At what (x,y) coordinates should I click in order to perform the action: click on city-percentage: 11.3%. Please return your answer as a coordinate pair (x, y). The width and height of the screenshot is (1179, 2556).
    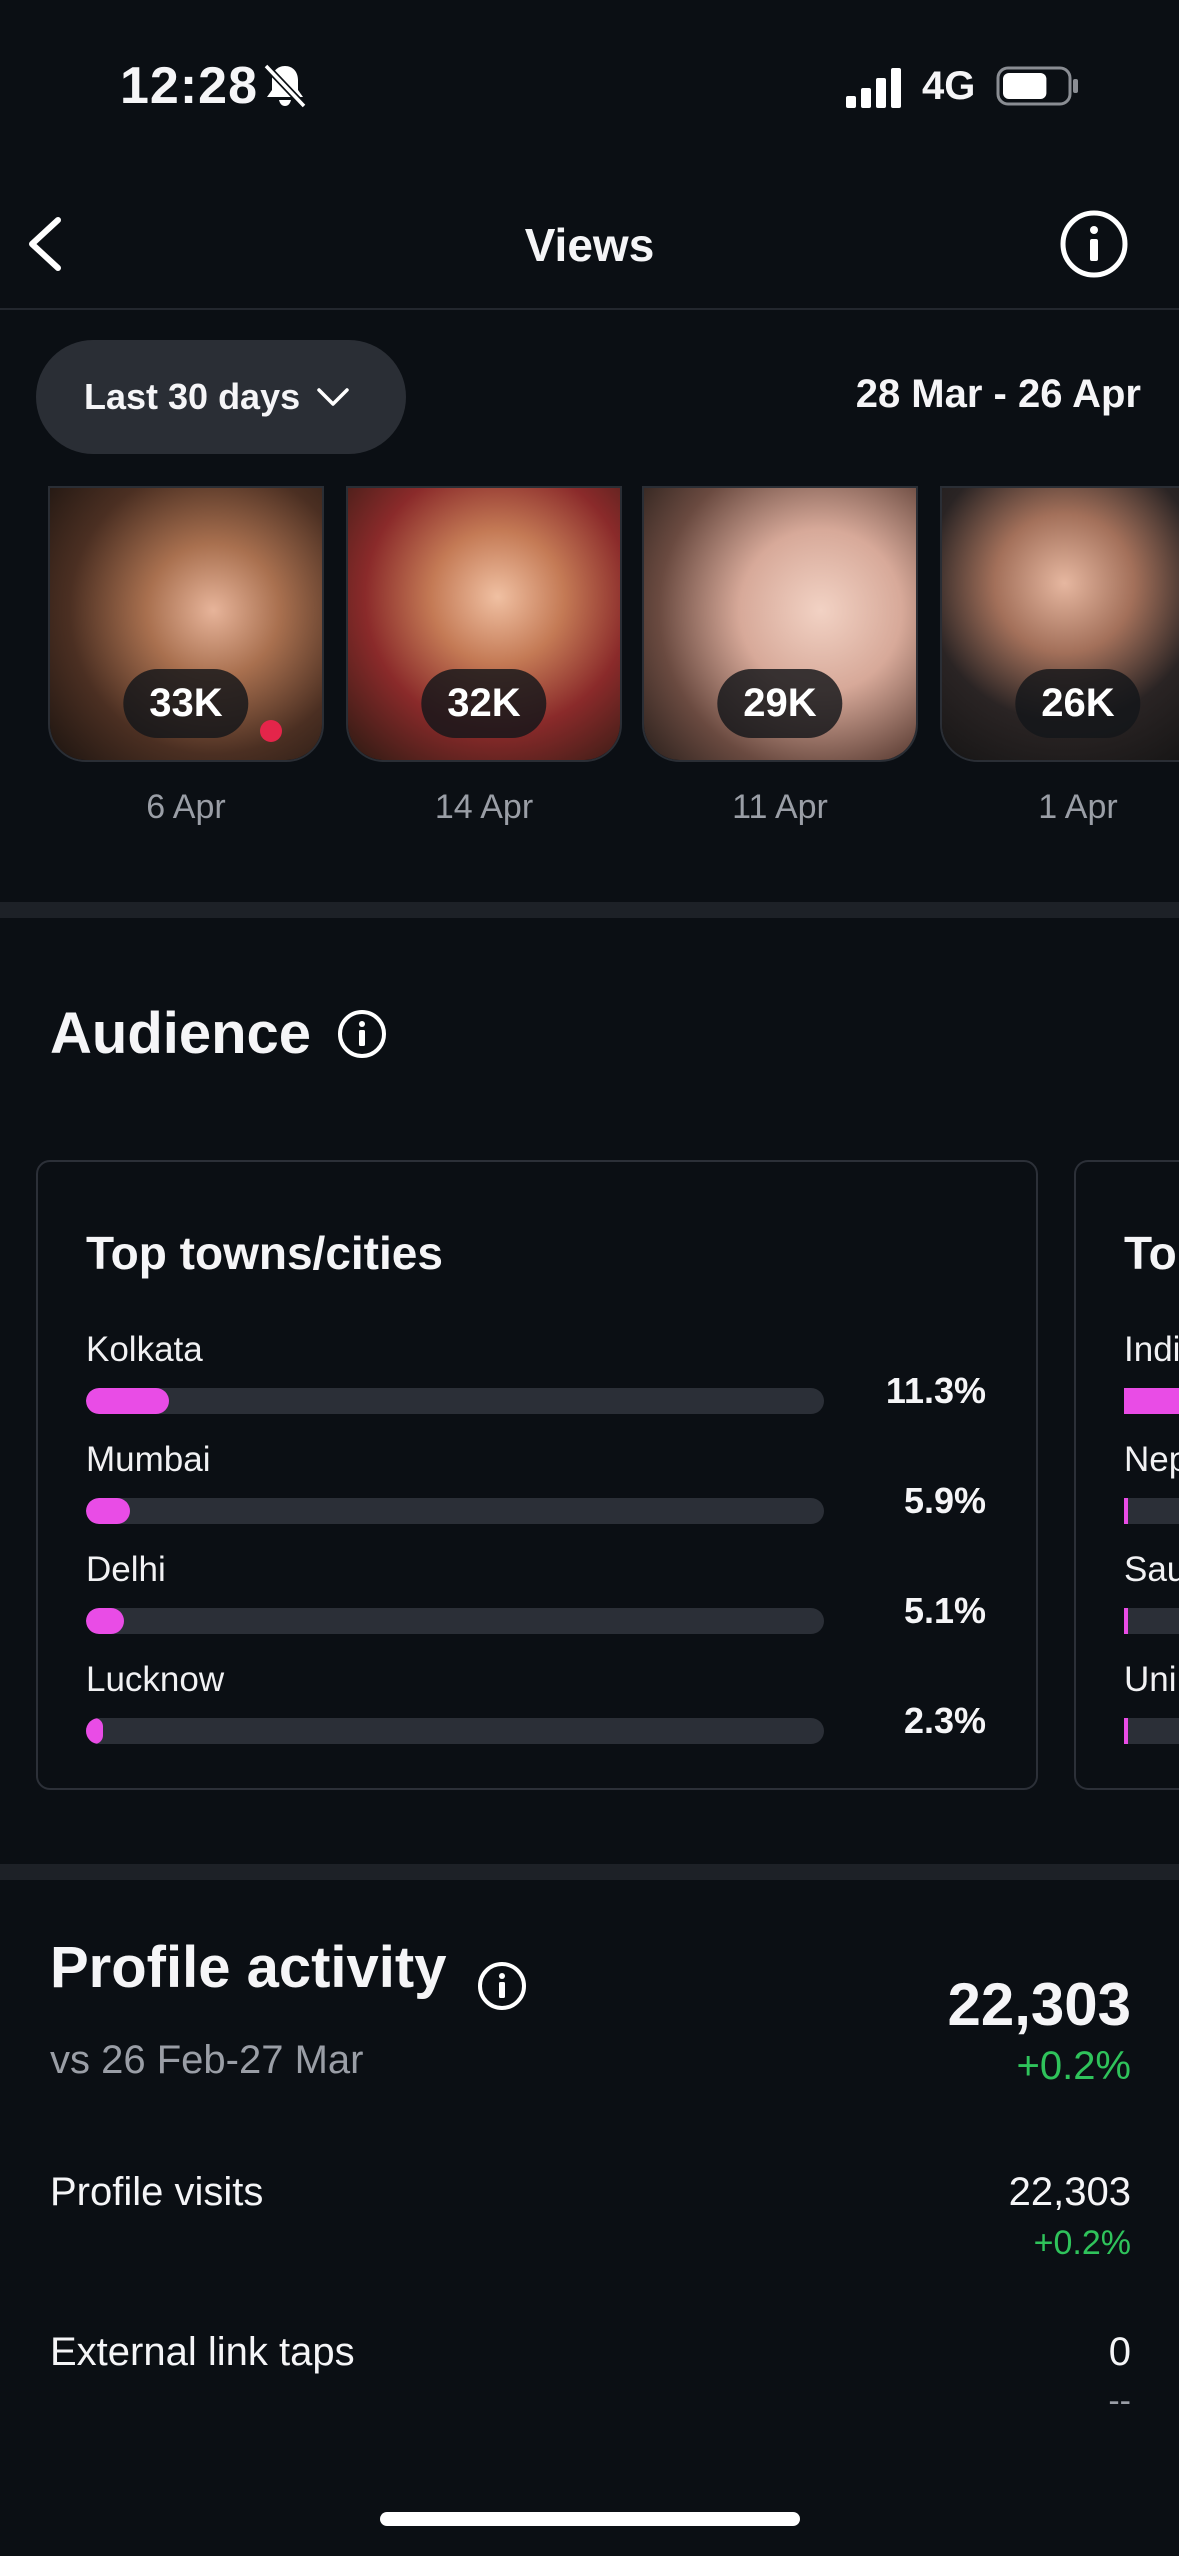
    Looking at the image, I should click on (935, 1390).